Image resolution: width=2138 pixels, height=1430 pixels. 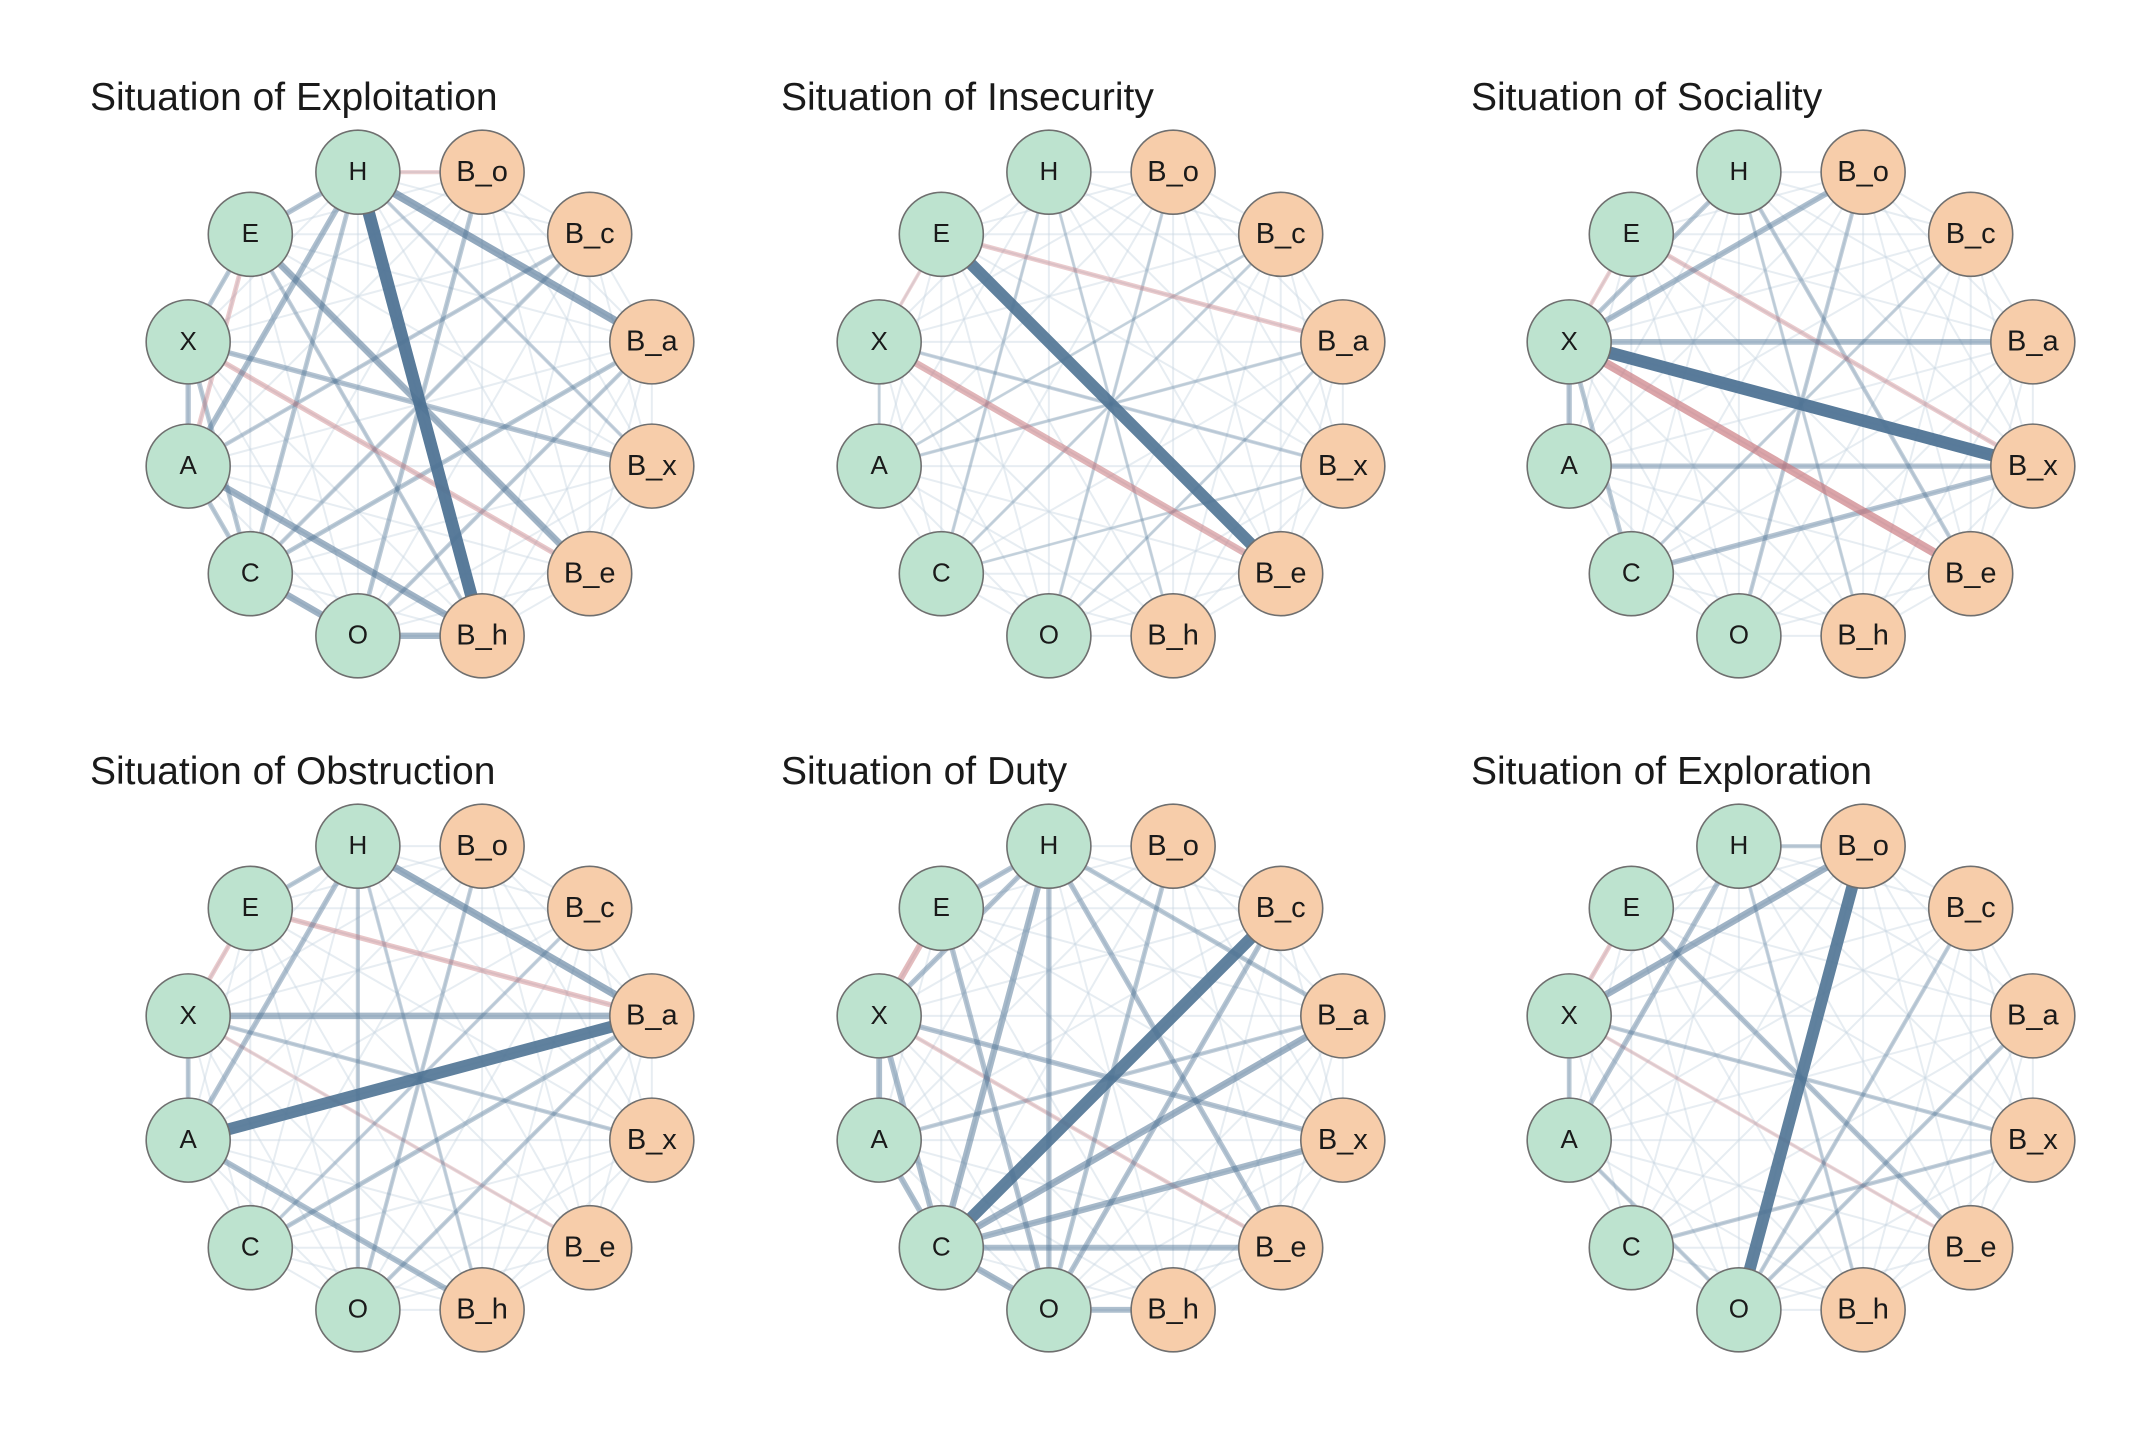 I want to click on background-edges, so click(x=1801, y=404).